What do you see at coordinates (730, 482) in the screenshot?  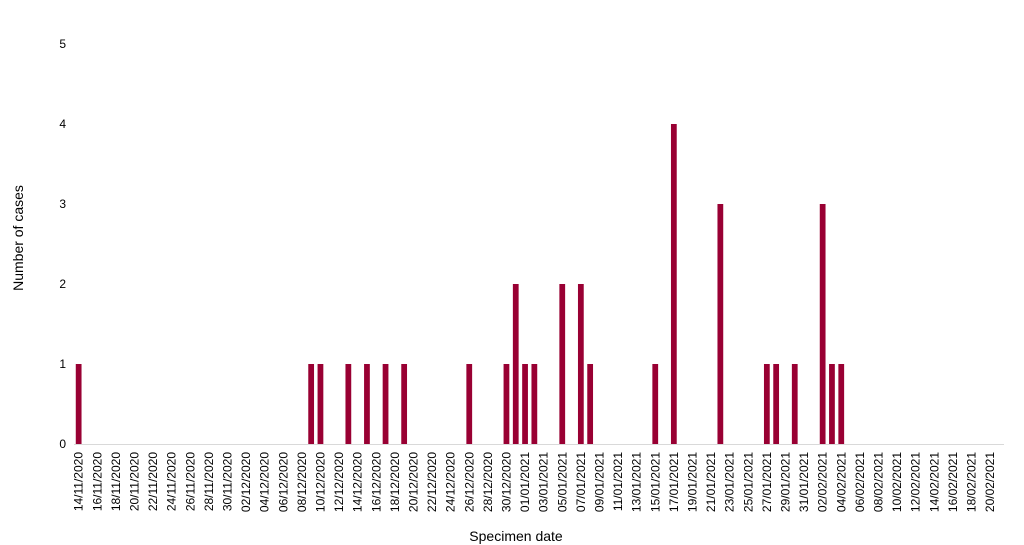 I see `x-tick-label: 23/01/2021` at bounding box center [730, 482].